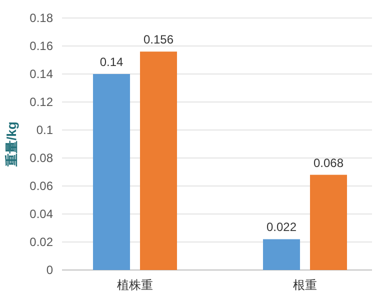  What do you see at coordinates (42, 46) in the screenshot?
I see `y-tick-label: 0.16` at bounding box center [42, 46].